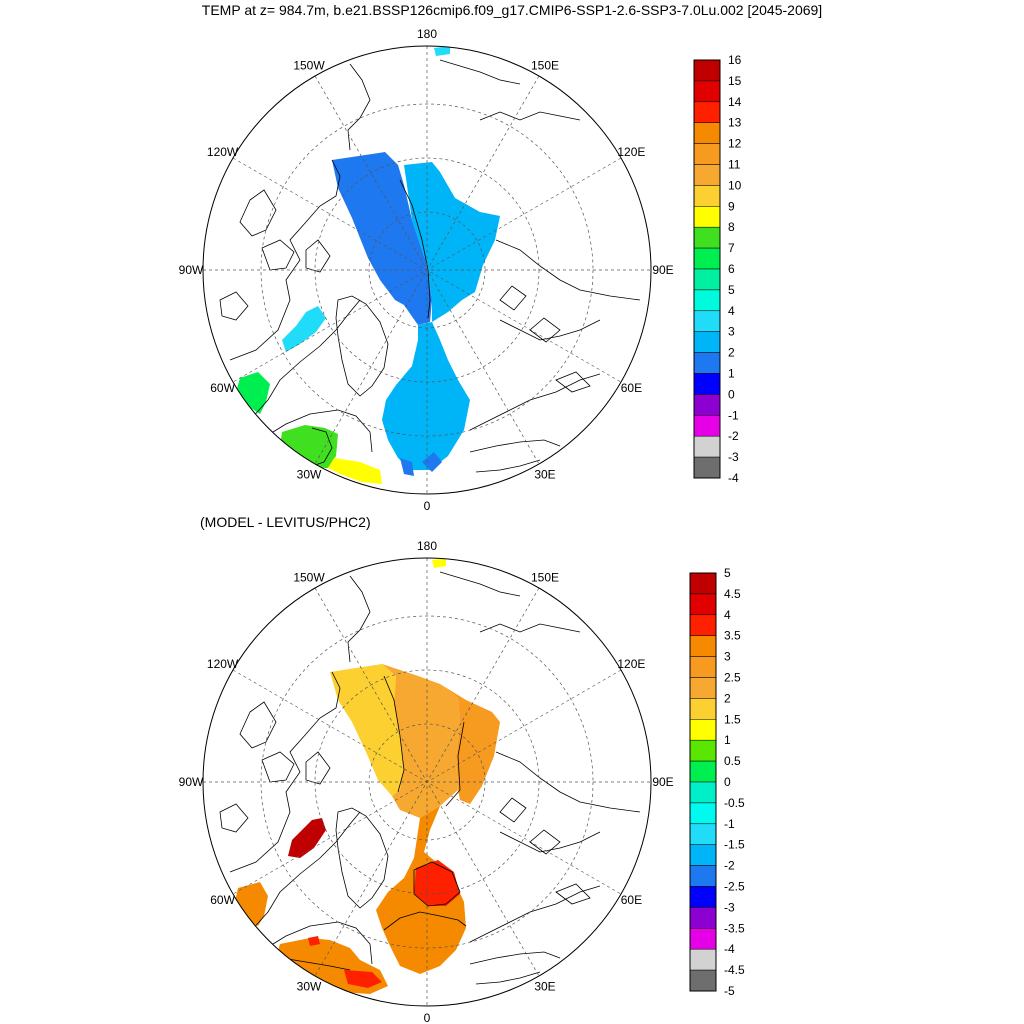 Image resolution: width=1024 pixels, height=1024 pixels. I want to click on bottom-meridian-label: 150W, so click(309, 578).